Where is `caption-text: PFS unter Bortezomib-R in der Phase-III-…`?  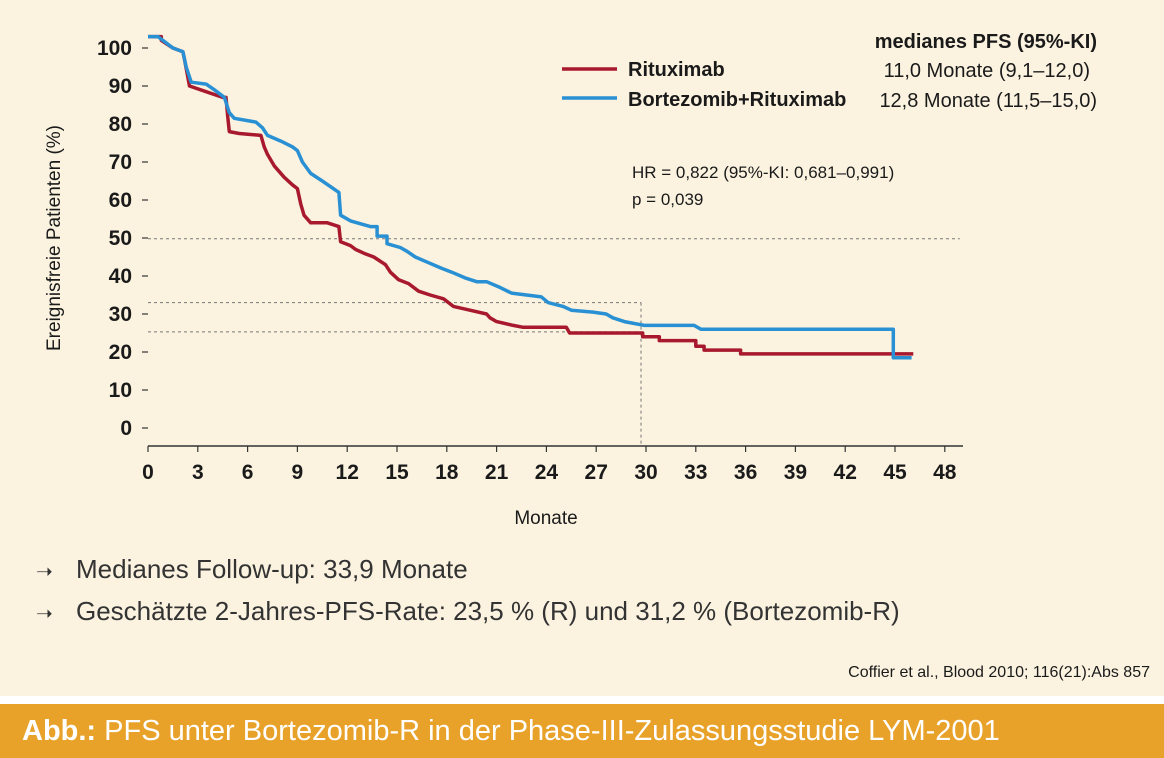
caption-text: PFS unter Bortezomib-R in der Phase-III-… is located at coordinates (552, 731).